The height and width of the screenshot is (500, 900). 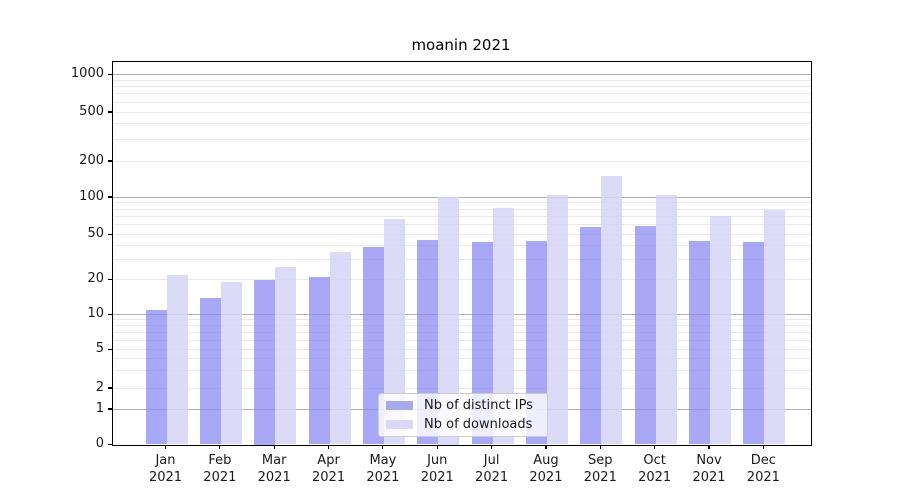 I want to click on bar-downloads-jul, so click(x=503, y=326).